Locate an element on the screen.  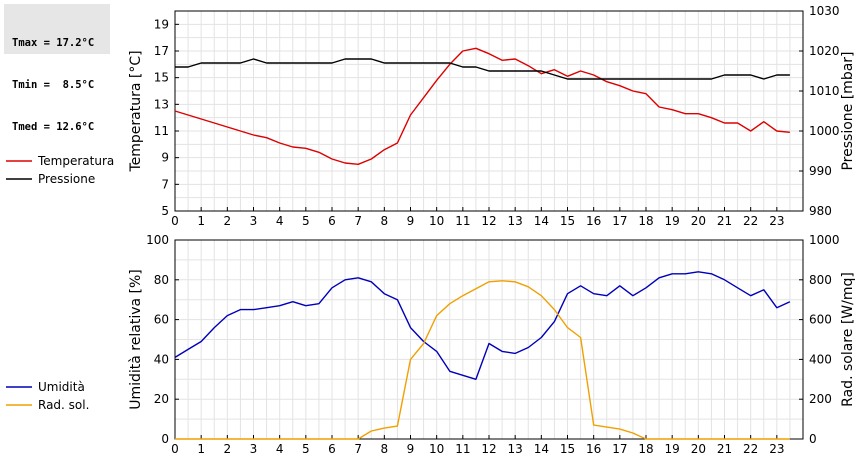
y-tick-label: 20 is located at coordinates (161, 399).